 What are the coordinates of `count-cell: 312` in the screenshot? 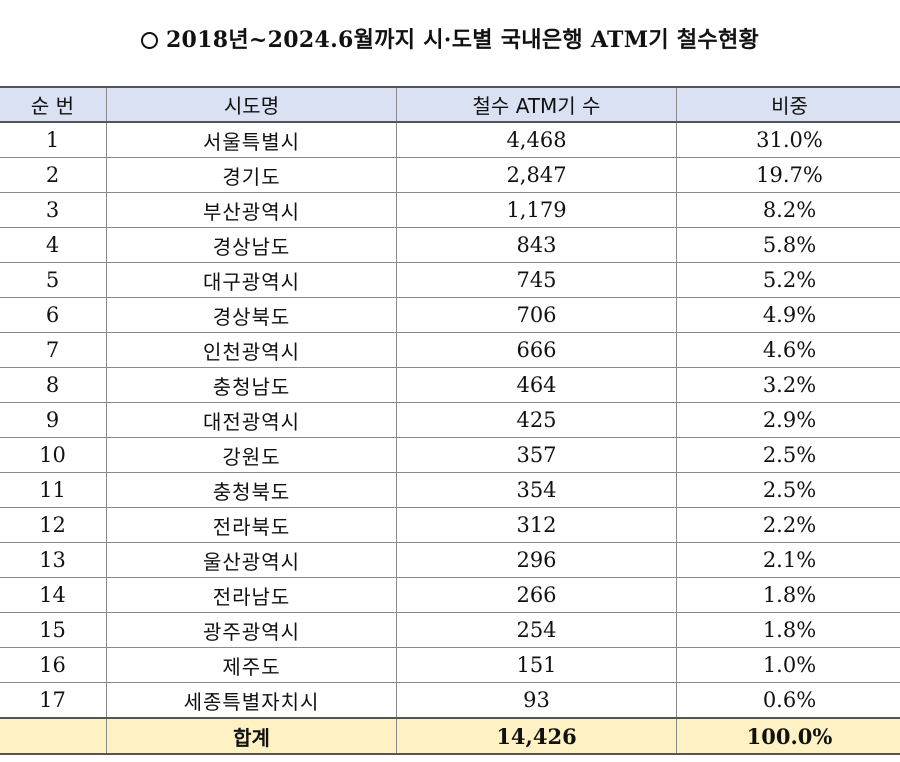 It's located at (536, 525).